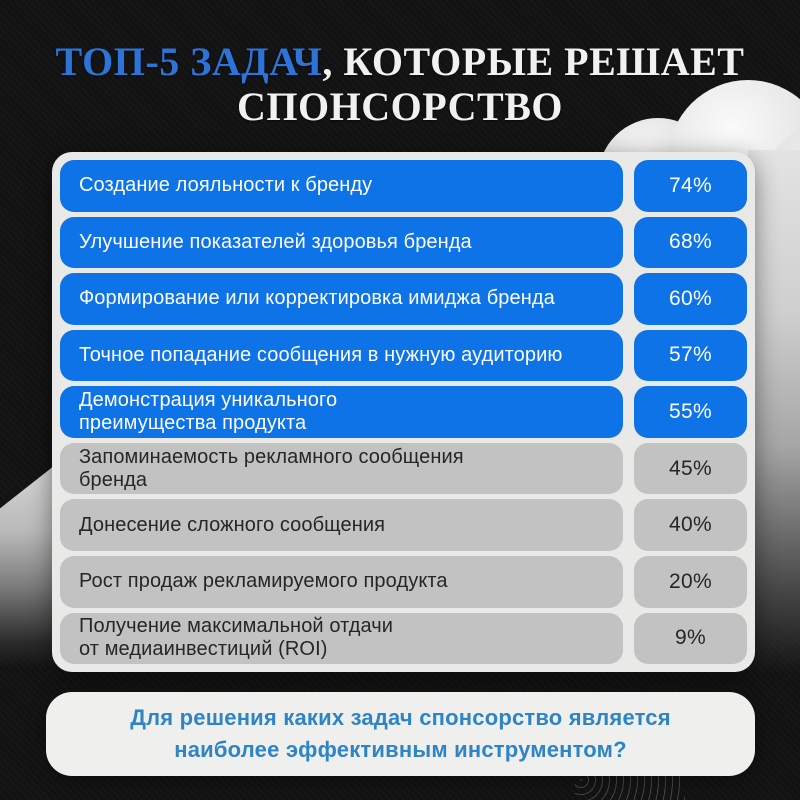  I want to click on task-value: 68%, so click(690, 242).